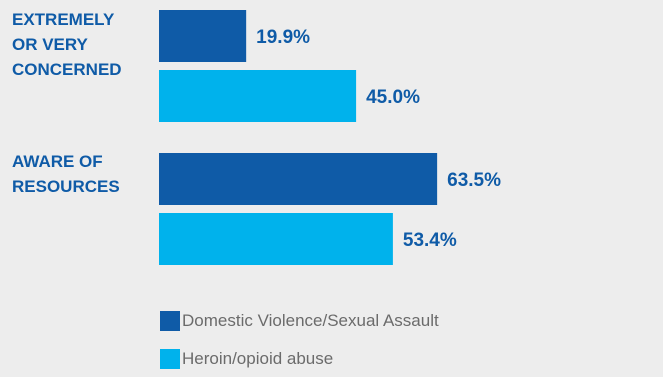  Describe the element at coordinates (310, 320) in the screenshot. I see `legend-entry: Domestic Violence/Sexual Assault` at that location.